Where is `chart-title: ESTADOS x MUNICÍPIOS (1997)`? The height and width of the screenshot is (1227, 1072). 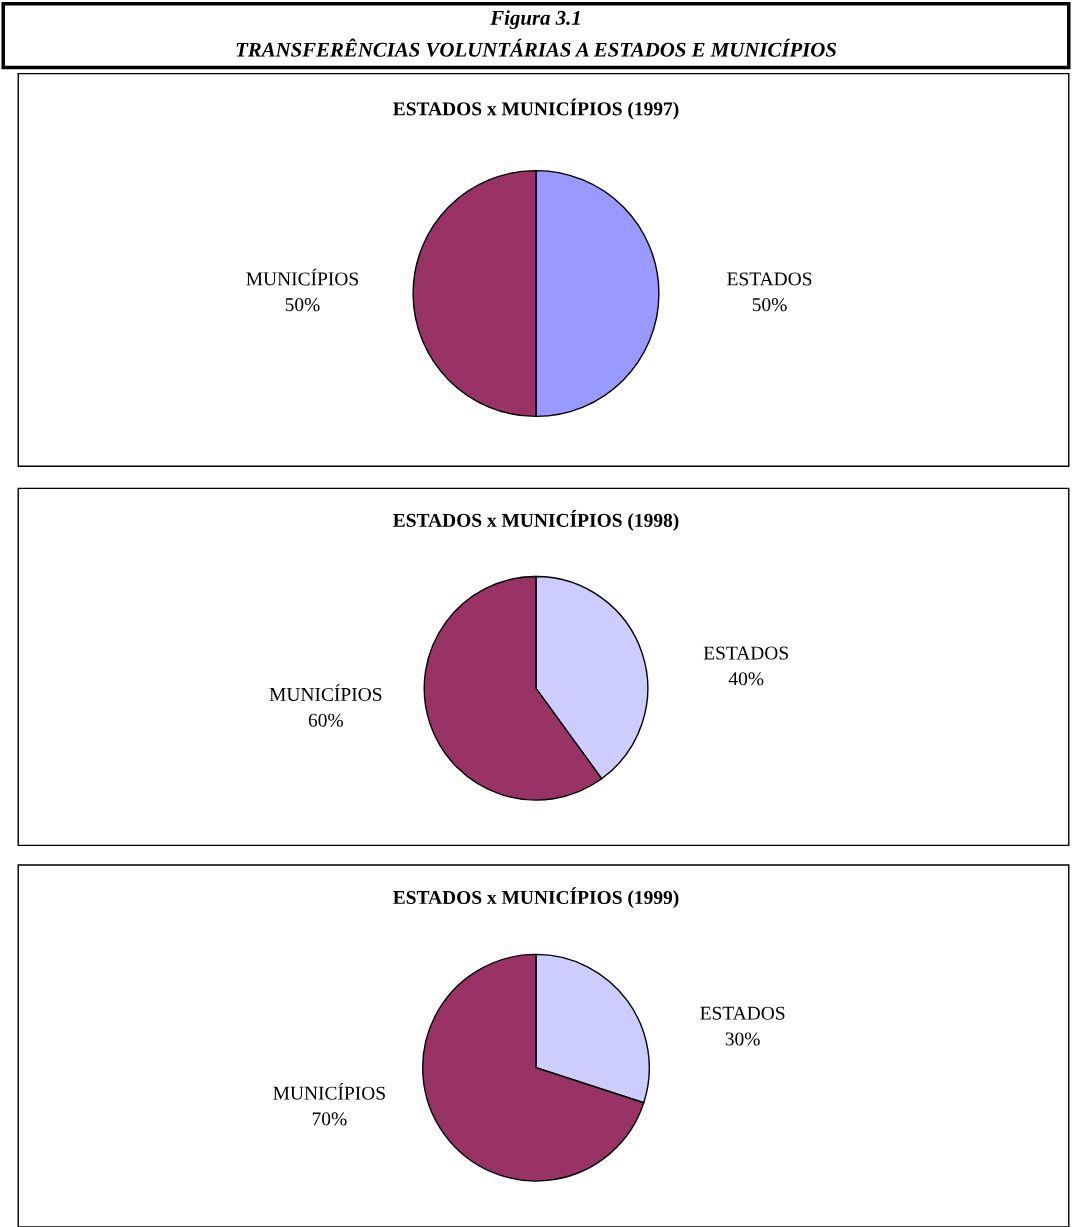 chart-title: ESTADOS x MUNICÍPIOS (1997) is located at coordinates (536, 109).